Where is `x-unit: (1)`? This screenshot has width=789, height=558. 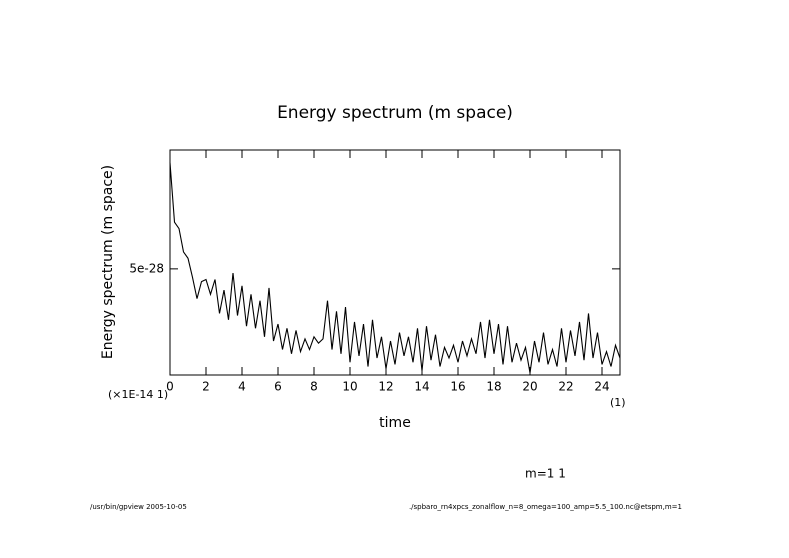 x-unit: (1) is located at coordinates (618, 402).